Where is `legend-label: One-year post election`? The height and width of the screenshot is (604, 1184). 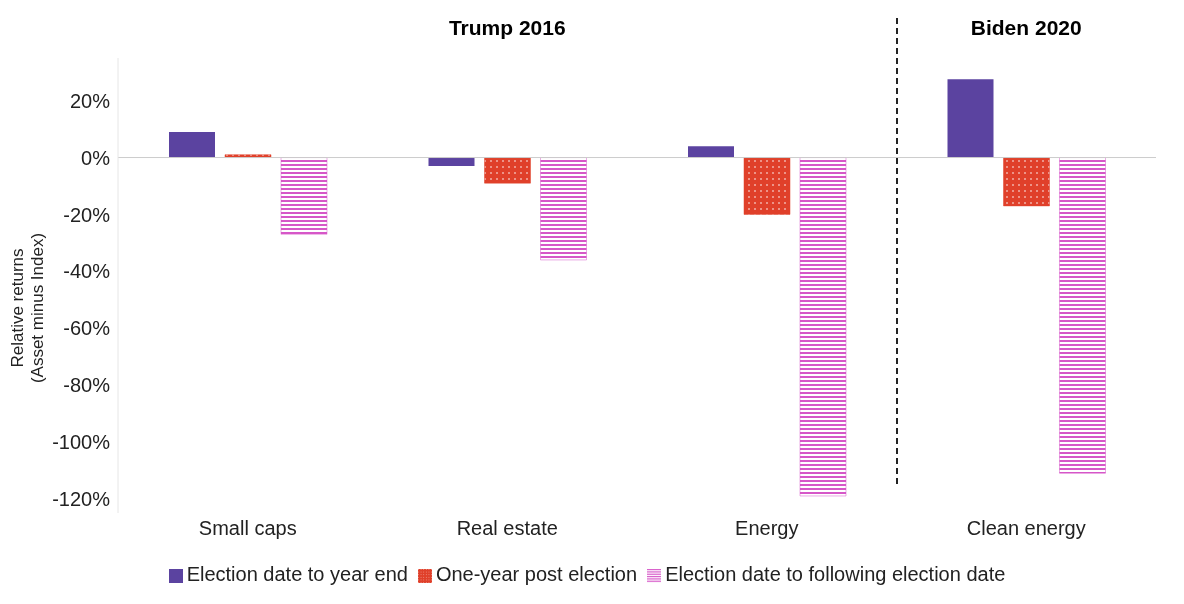
legend-label: One-year post election is located at coordinates (536, 574).